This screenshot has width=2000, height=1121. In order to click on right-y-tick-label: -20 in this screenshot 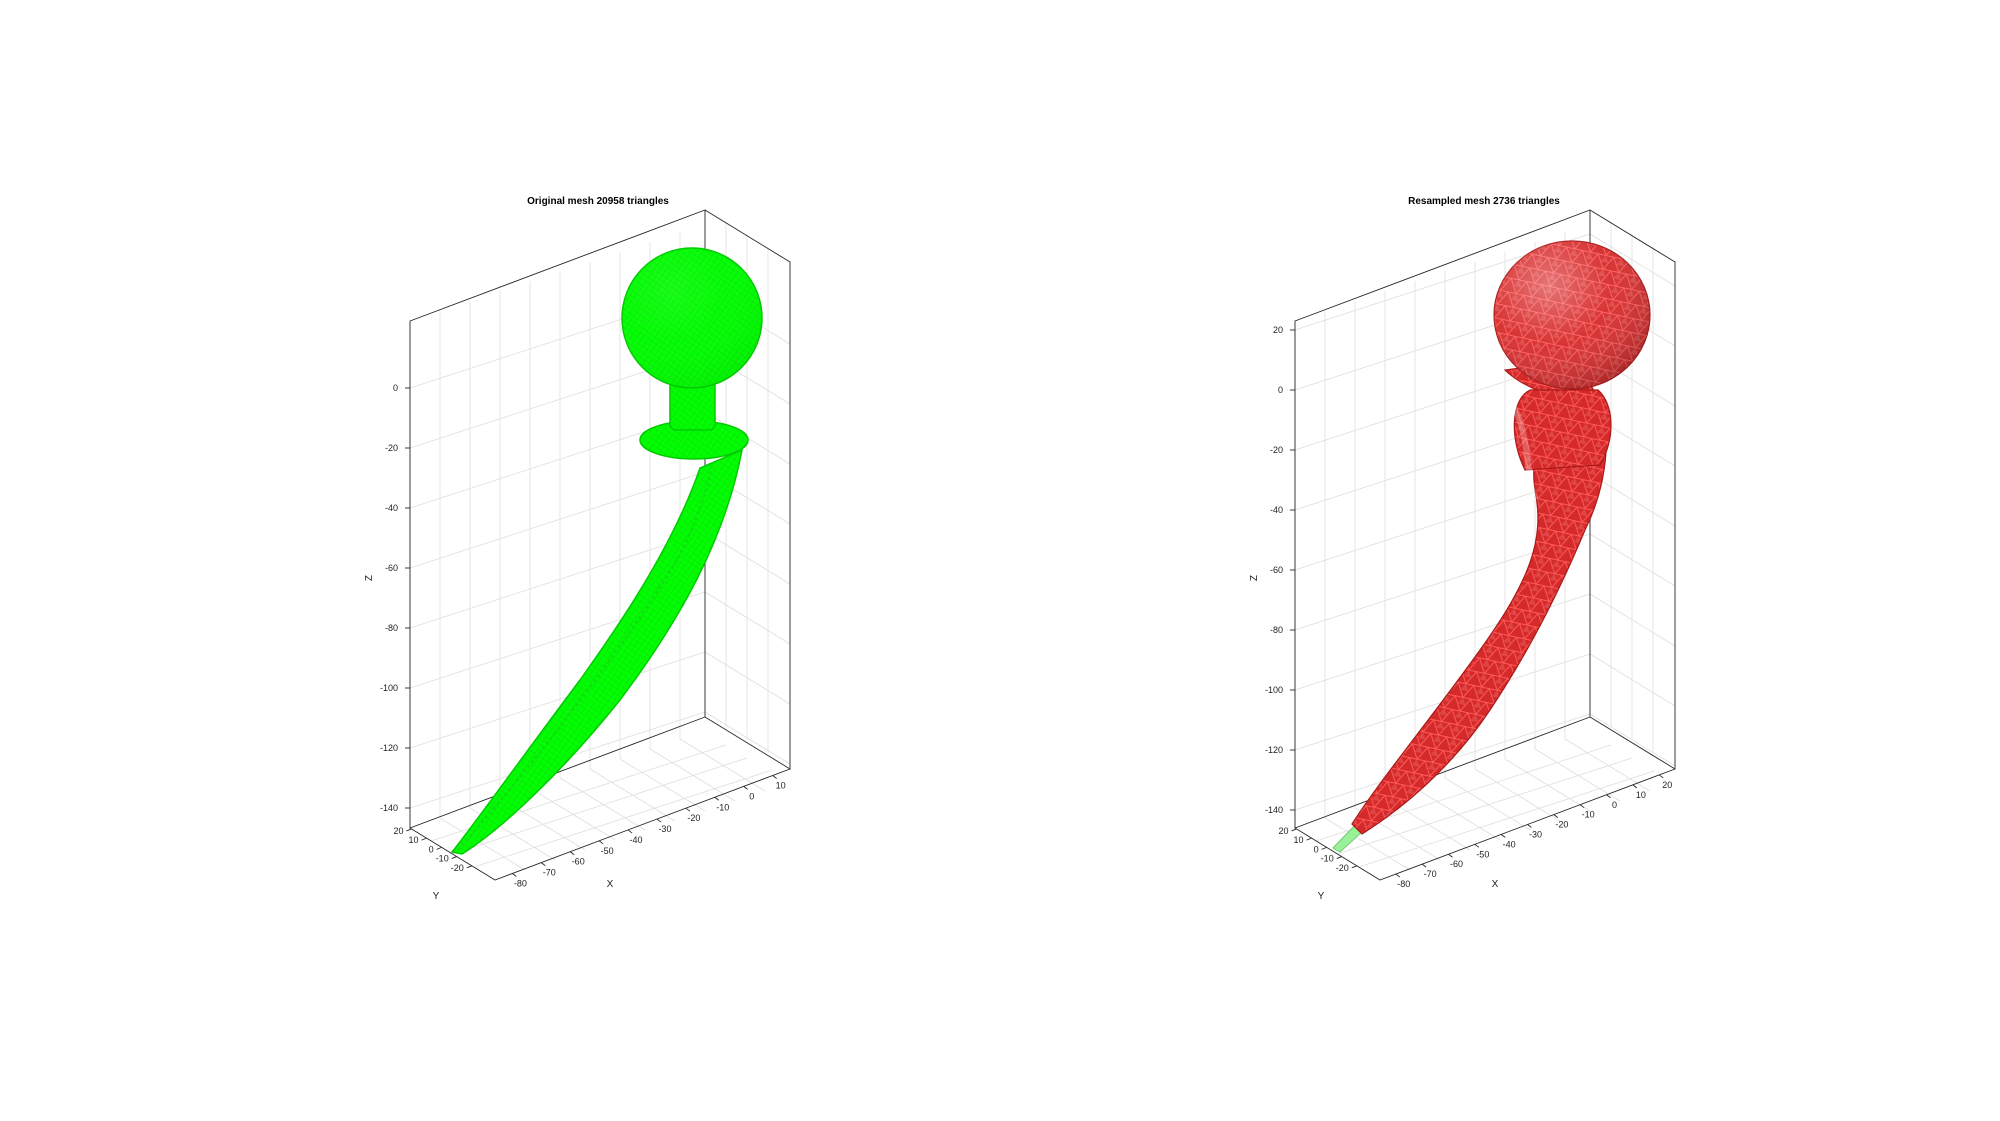, I will do `click(1342, 868)`.